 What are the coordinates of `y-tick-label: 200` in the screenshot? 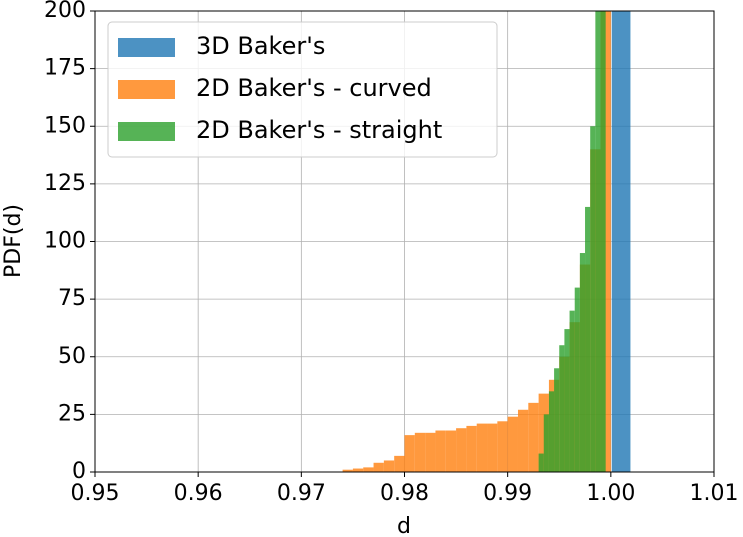 It's located at (65, 11).